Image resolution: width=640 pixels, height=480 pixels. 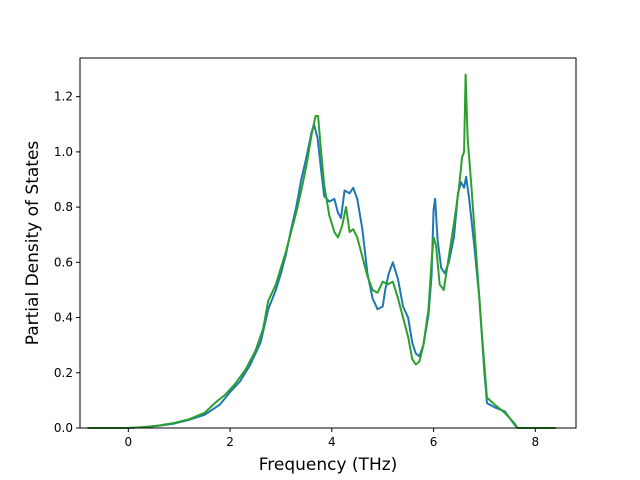 What do you see at coordinates (63, 207) in the screenshot?
I see `y-tick-label: 0.8` at bounding box center [63, 207].